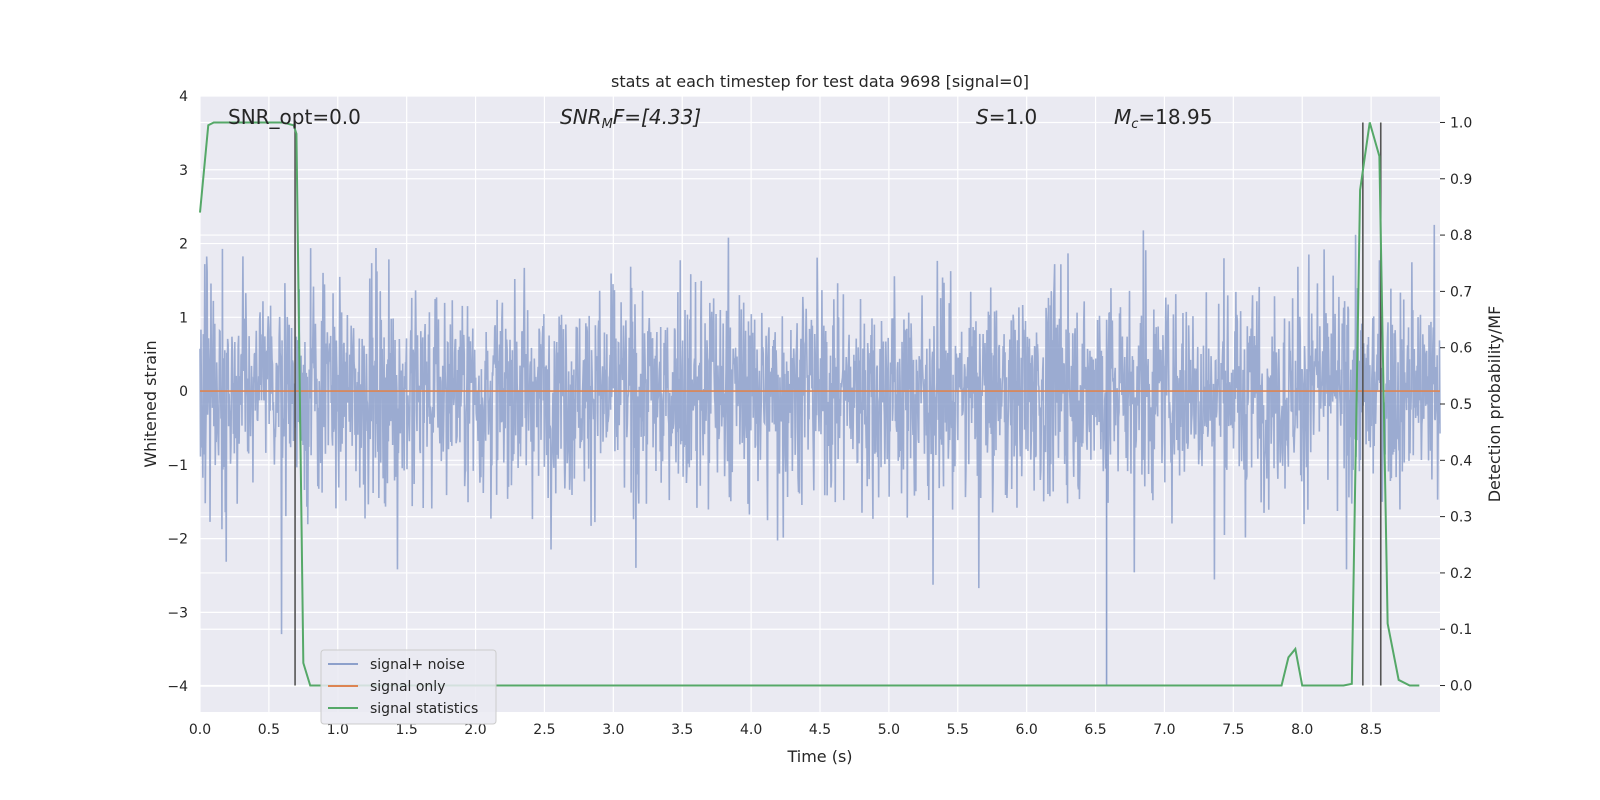 The height and width of the screenshot is (800, 1600). I want to click on x-tick-label: 5.5, so click(958, 730).